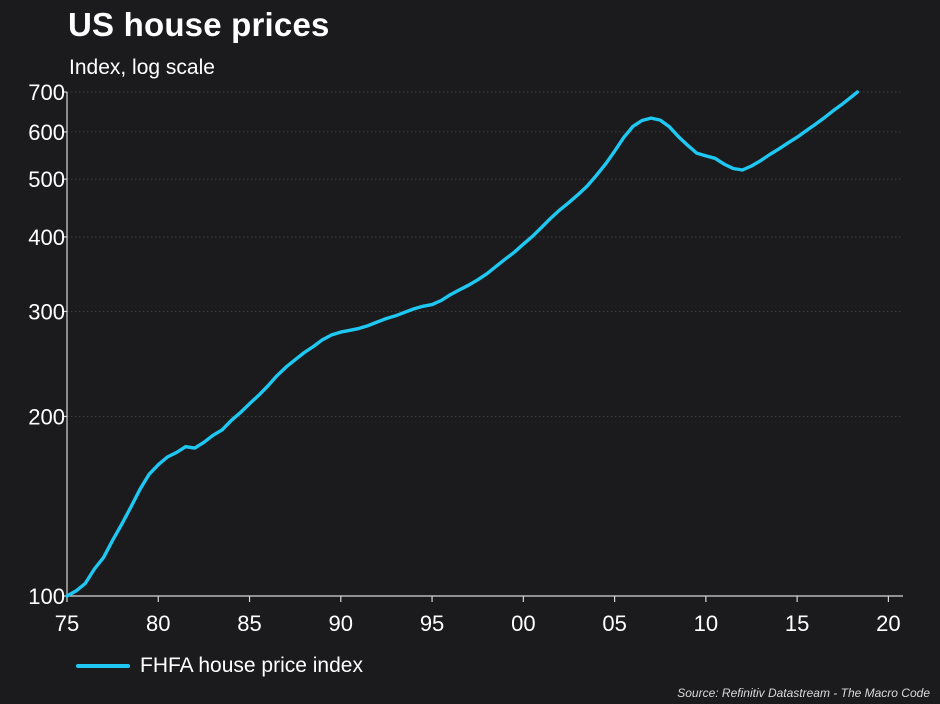 This screenshot has width=940, height=704. I want to click on x-tick-label: 05, so click(614, 623).